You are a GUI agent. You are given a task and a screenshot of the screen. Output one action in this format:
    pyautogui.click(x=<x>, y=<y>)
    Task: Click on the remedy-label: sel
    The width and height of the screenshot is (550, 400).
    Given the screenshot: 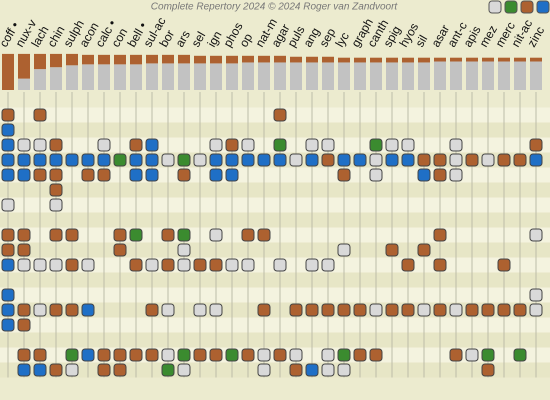 What is the action you would take?
    pyautogui.click(x=198, y=39)
    